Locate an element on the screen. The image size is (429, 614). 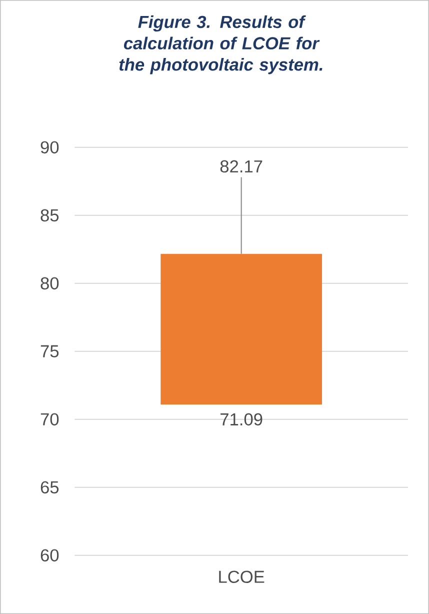
annotation: 82.17 is located at coordinates (241, 166).